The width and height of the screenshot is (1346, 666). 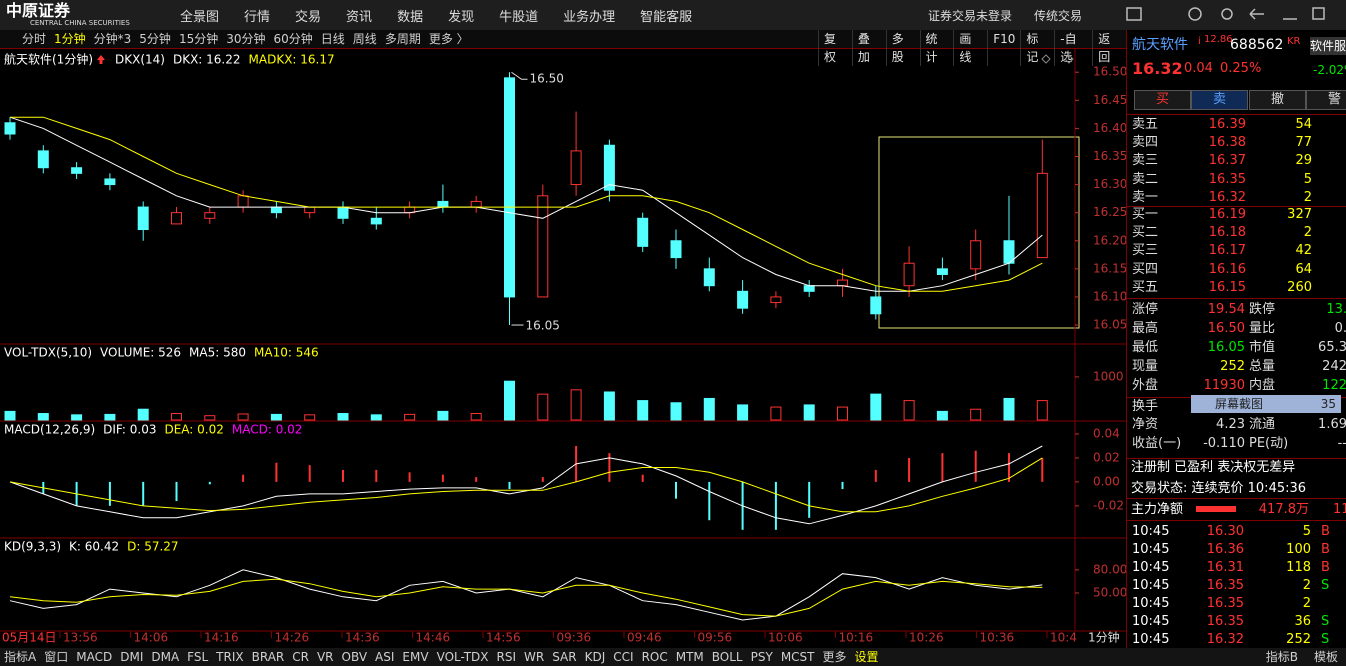 What do you see at coordinates (1145, 251) in the screenshot?
I see `book-label: 买三` at bounding box center [1145, 251].